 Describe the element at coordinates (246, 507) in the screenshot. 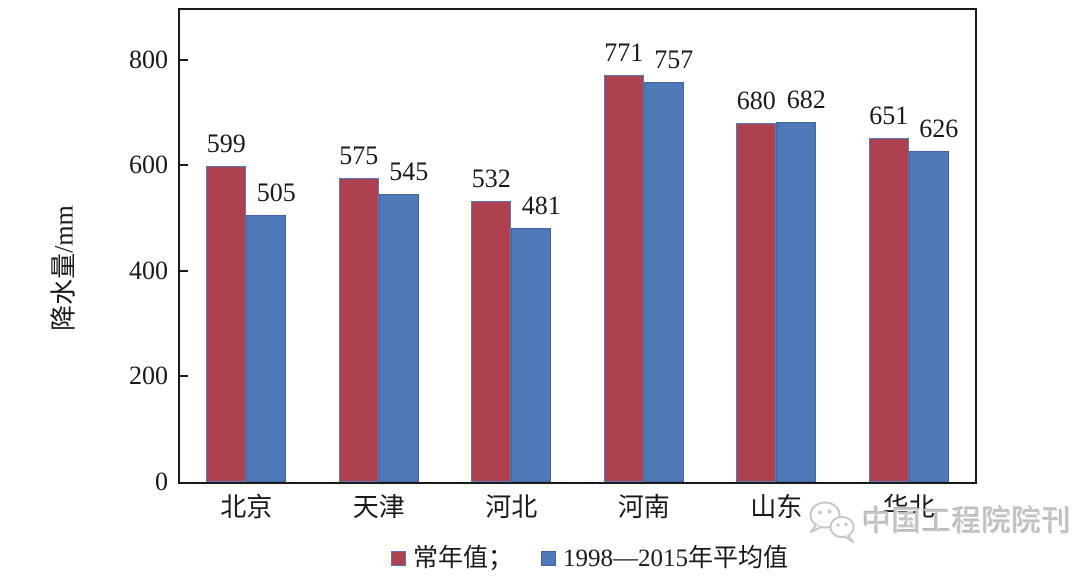

I see `x-axis-label-beijing: 北京` at that location.